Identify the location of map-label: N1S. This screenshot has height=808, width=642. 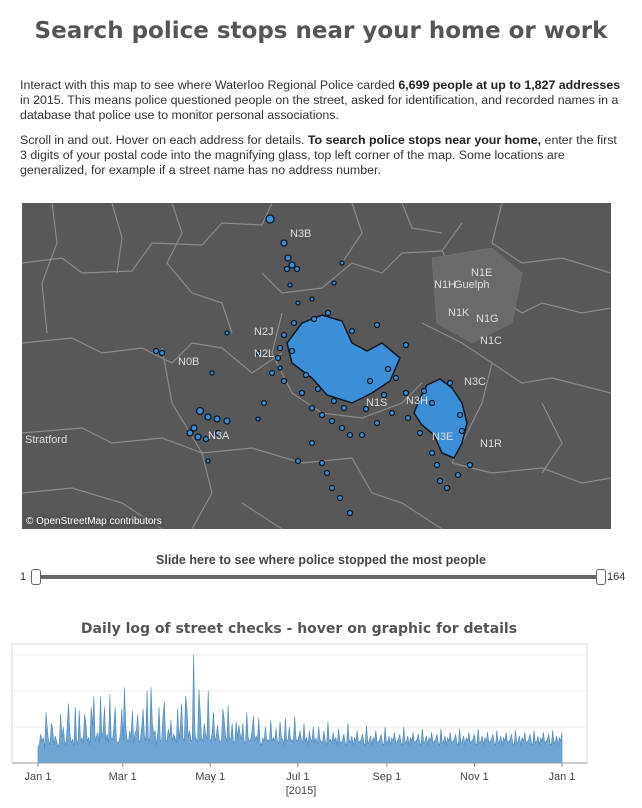
(377, 403).